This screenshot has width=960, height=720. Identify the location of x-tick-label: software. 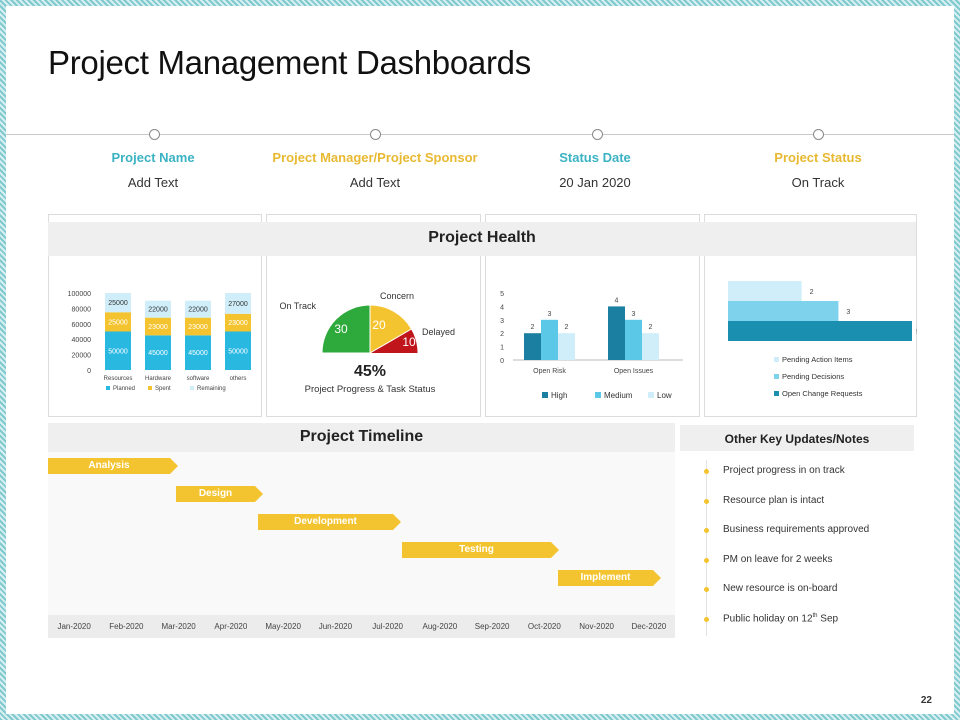
(198, 379).